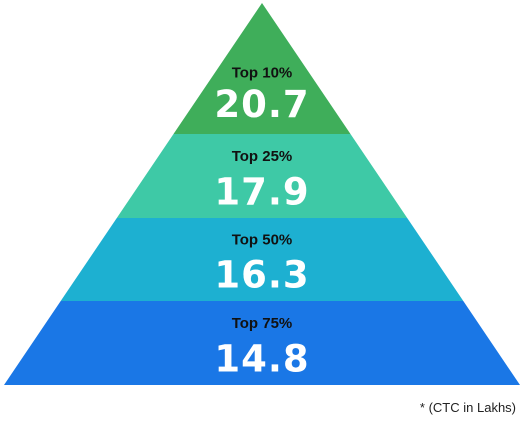 This screenshot has width=524, height=421. What do you see at coordinates (262, 156) in the screenshot?
I see `tier-label: Top 25%` at bounding box center [262, 156].